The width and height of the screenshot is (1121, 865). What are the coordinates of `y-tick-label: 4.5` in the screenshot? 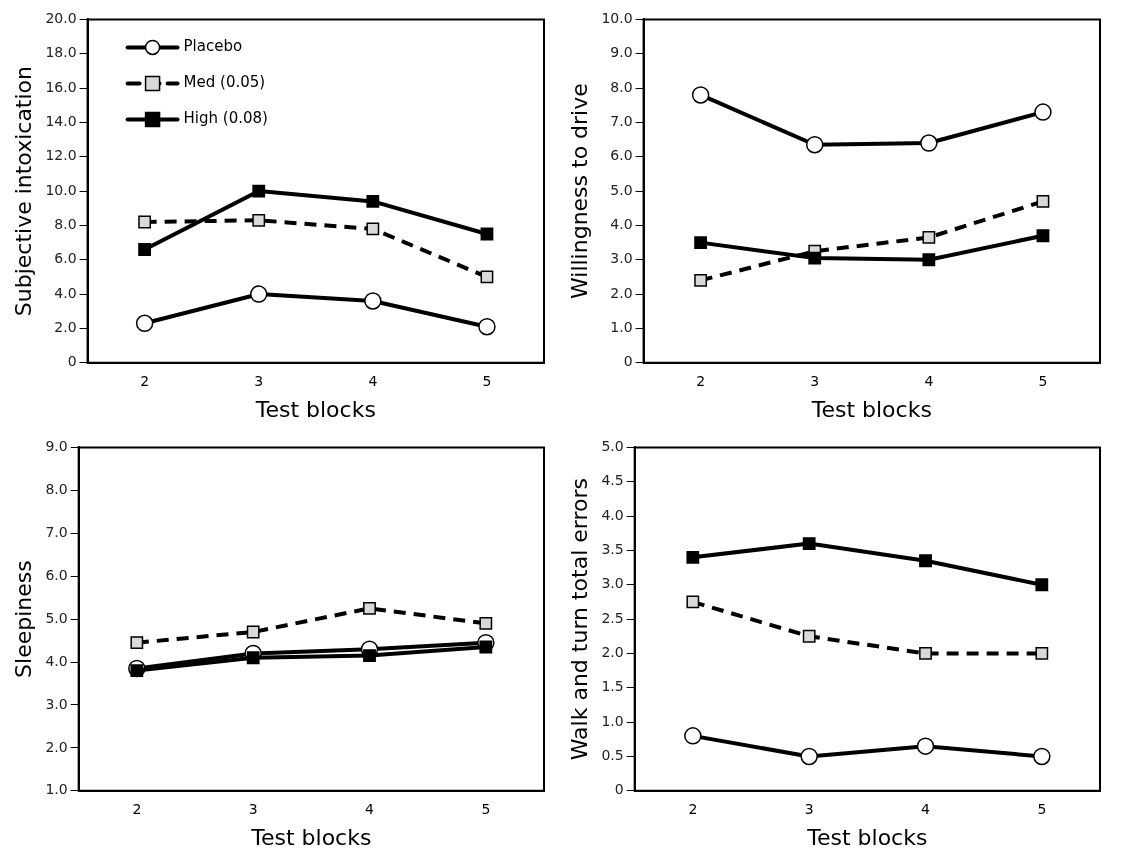 It's located at (612, 480).